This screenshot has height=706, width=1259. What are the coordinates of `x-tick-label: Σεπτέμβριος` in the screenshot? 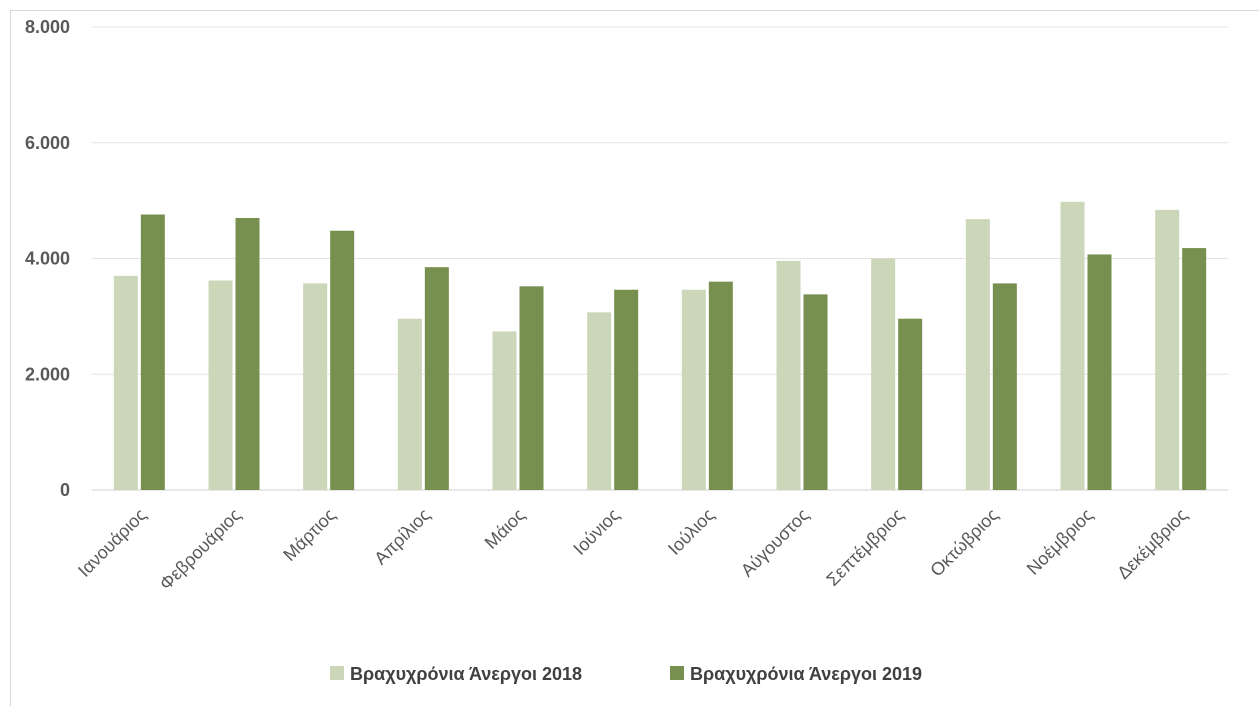 It's located at (864, 546).